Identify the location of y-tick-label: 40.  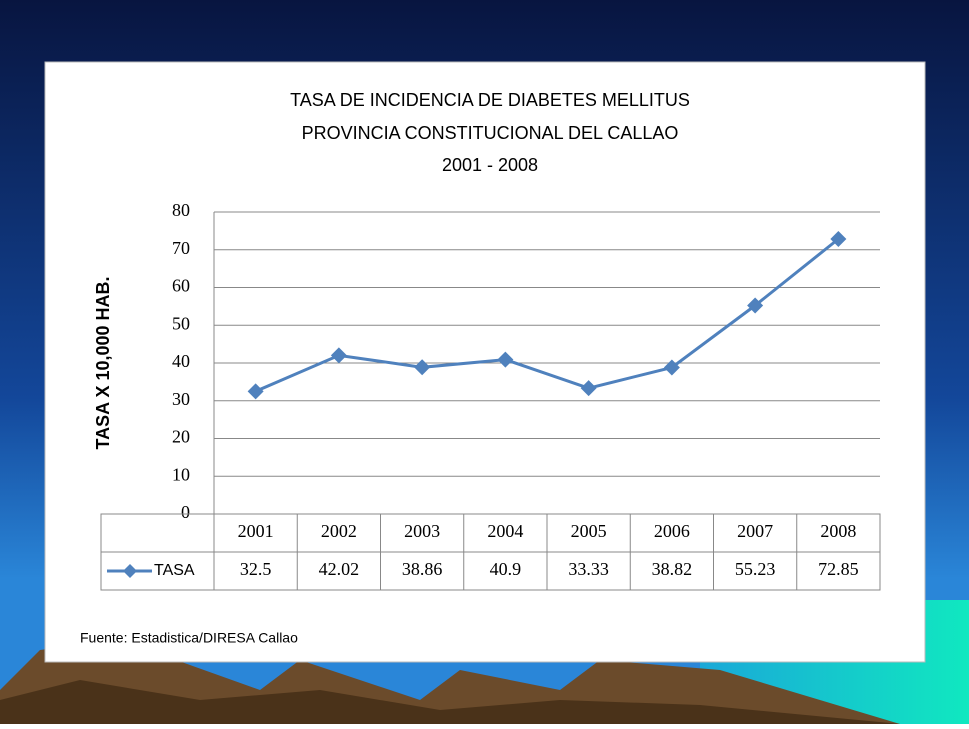
(181, 361).